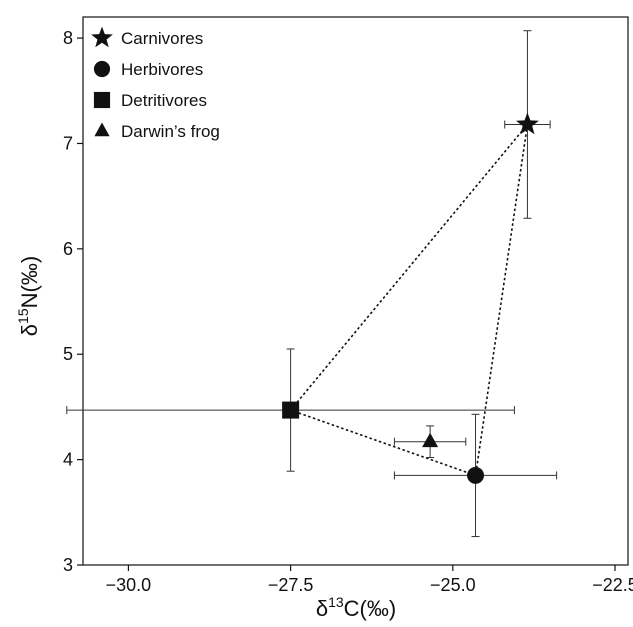  Describe the element at coordinates (129, 585) in the screenshot. I see `x-tick-label: −30.0` at that location.